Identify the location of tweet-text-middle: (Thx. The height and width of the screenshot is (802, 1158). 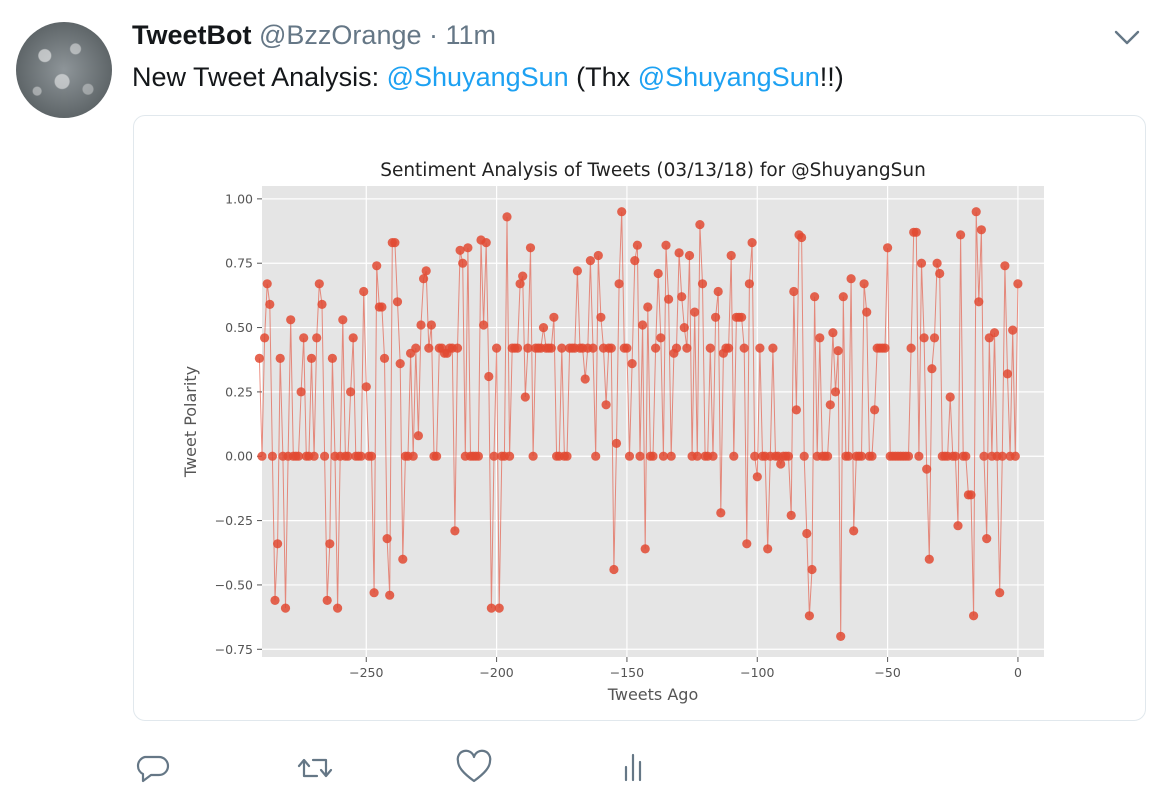
(603, 77).